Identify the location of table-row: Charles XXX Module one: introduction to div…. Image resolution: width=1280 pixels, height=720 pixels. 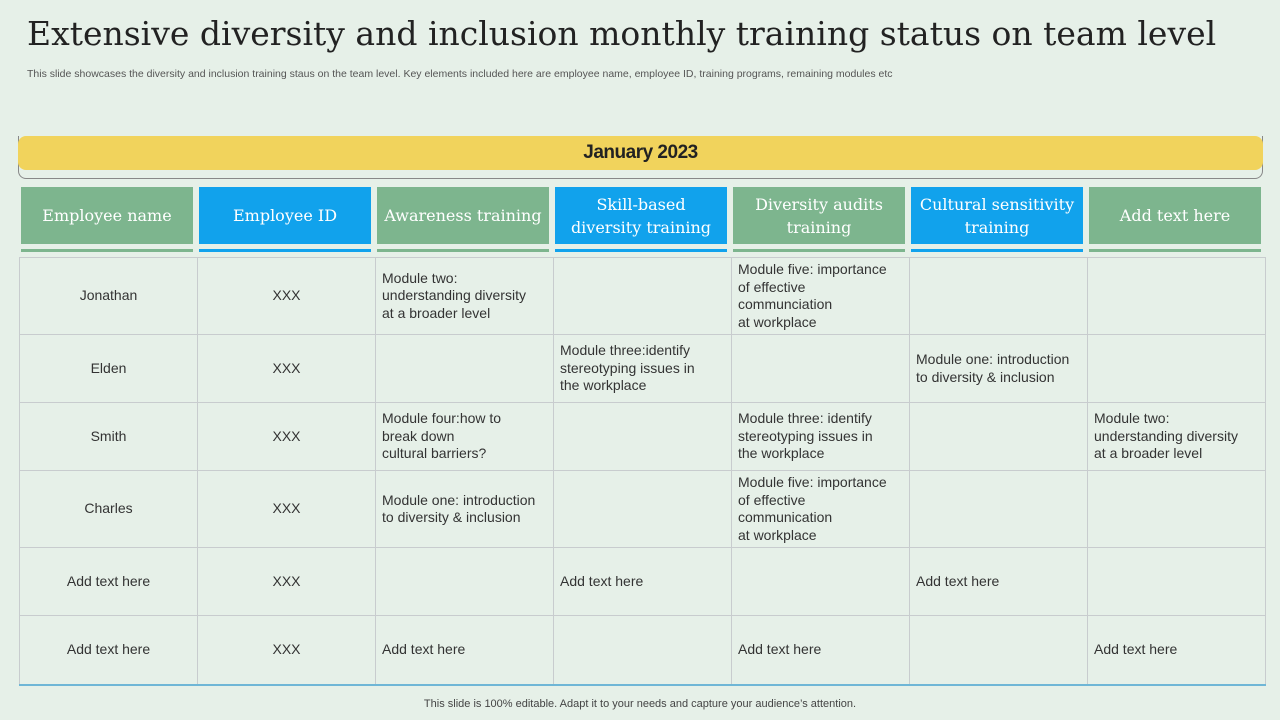
(642, 509).